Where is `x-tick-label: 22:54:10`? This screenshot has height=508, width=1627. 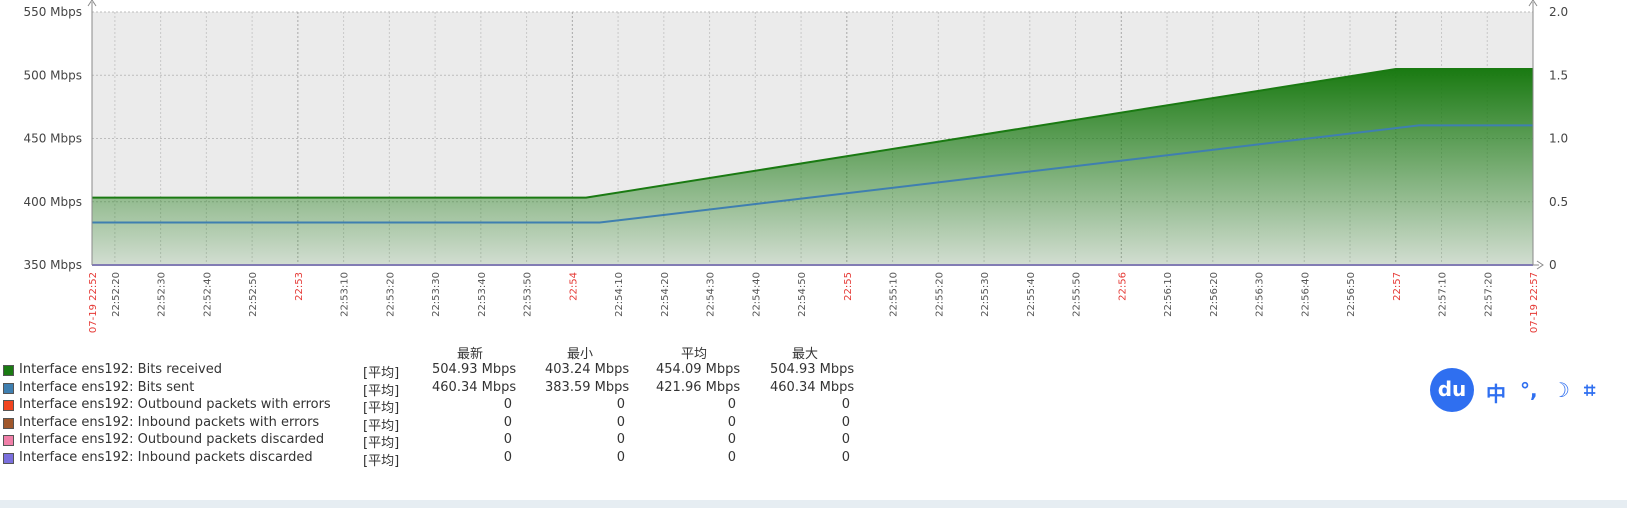 x-tick-label: 22:54:10 is located at coordinates (619, 294).